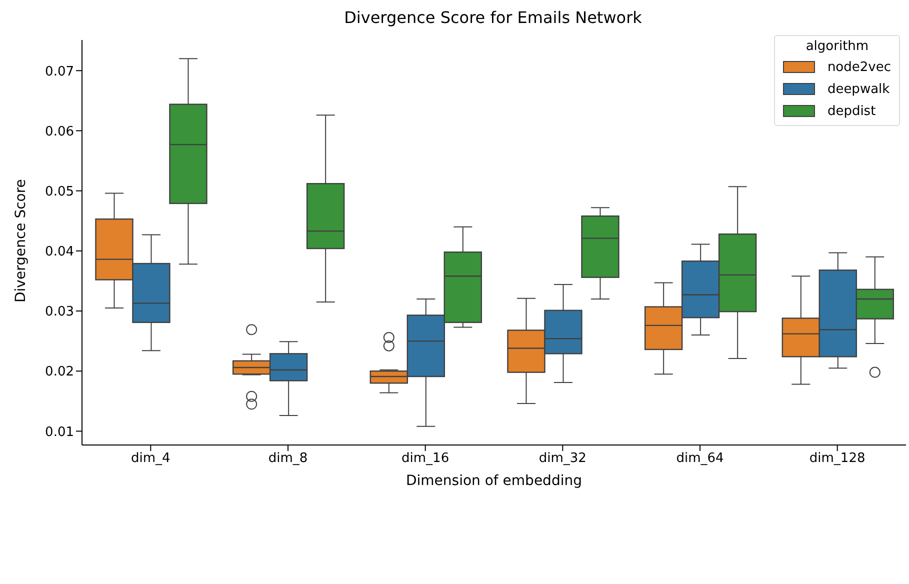 The height and width of the screenshot is (584, 909). I want to click on x-tick-label: dim_32, so click(562, 458).